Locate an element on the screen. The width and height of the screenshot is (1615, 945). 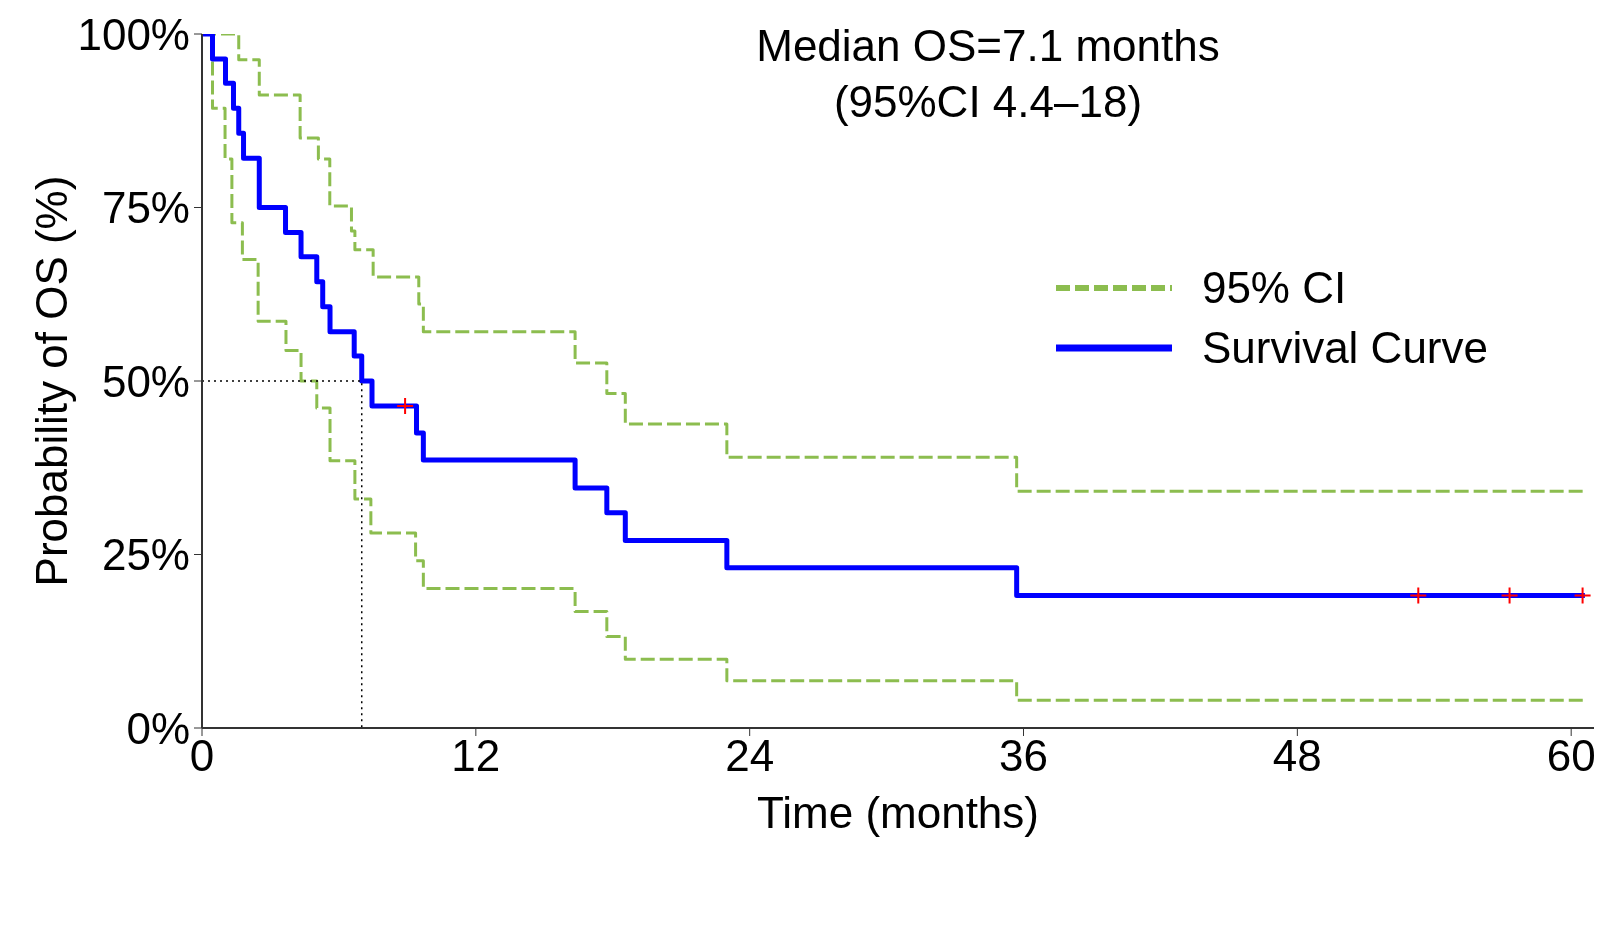
chart-title: Median OS=7.1 months is located at coordinates (988, 46).